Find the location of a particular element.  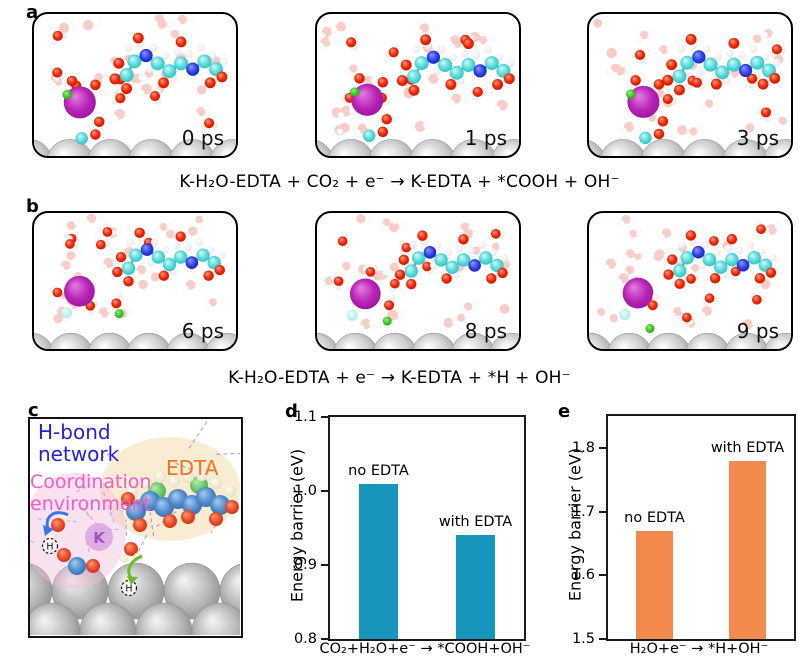

y-axis-tick-label: 1.1 is located at coordinates (305, 417).